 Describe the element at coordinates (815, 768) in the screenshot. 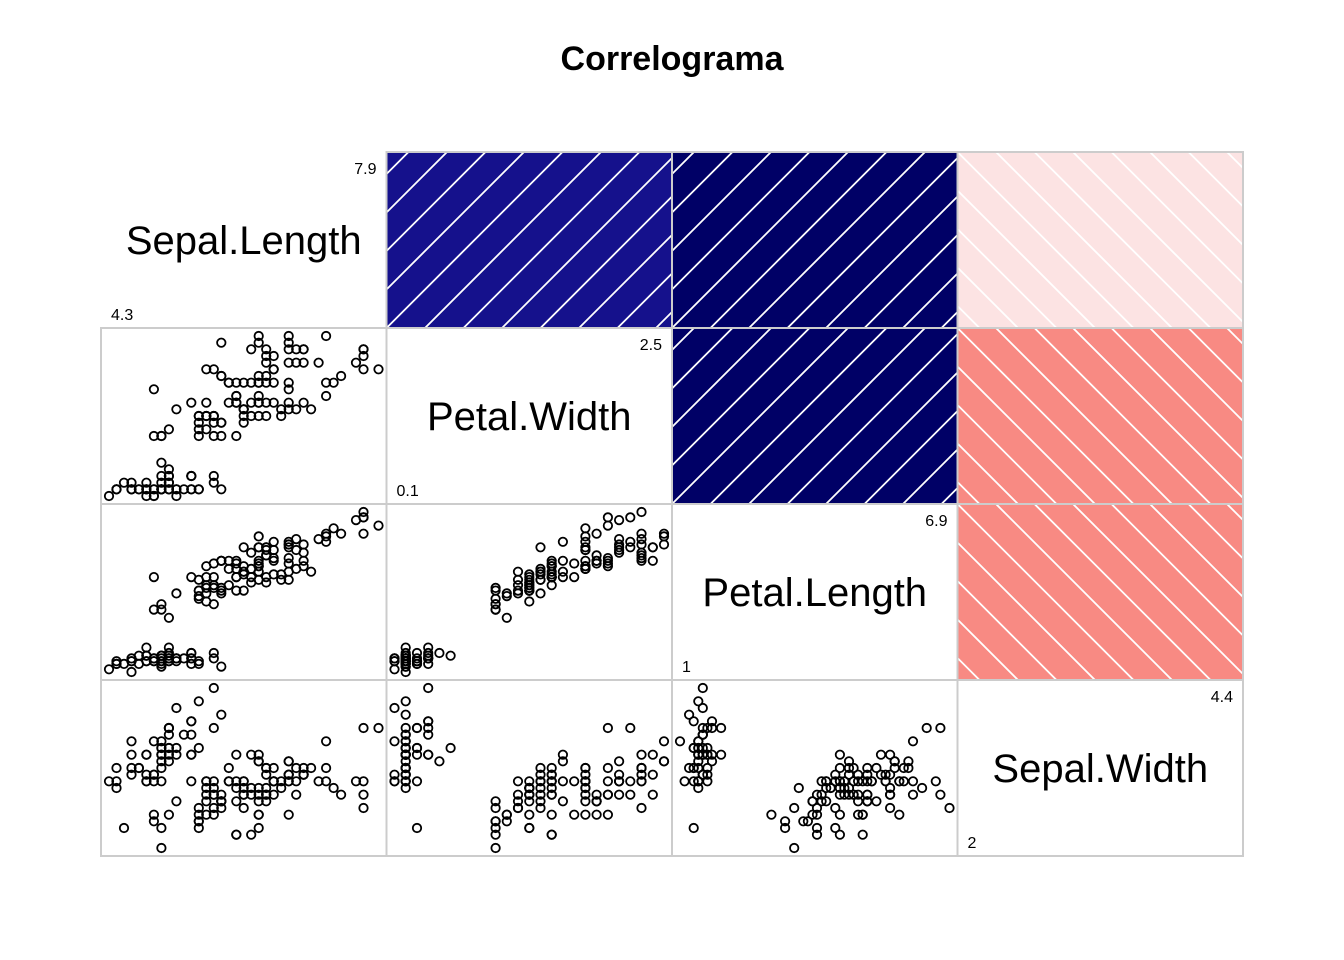

I see `panel-border` at that location.